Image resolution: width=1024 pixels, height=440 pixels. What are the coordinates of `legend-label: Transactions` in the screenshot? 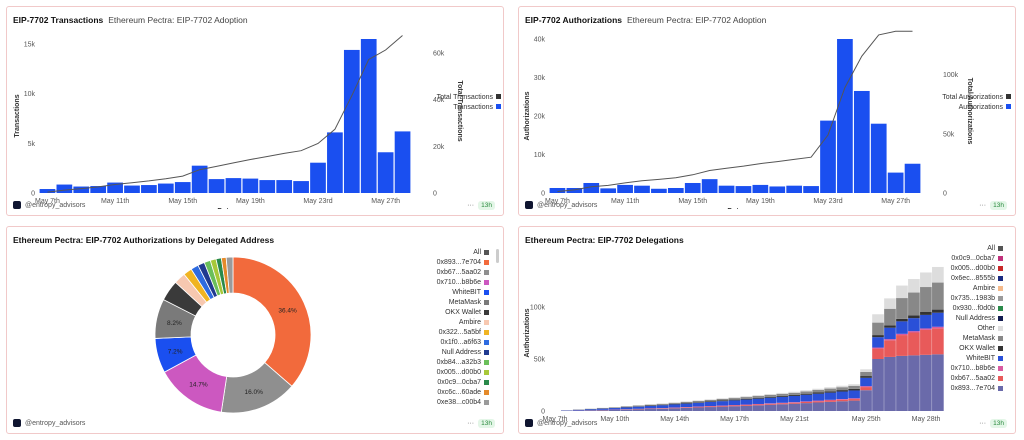 It's located at (473, 107).